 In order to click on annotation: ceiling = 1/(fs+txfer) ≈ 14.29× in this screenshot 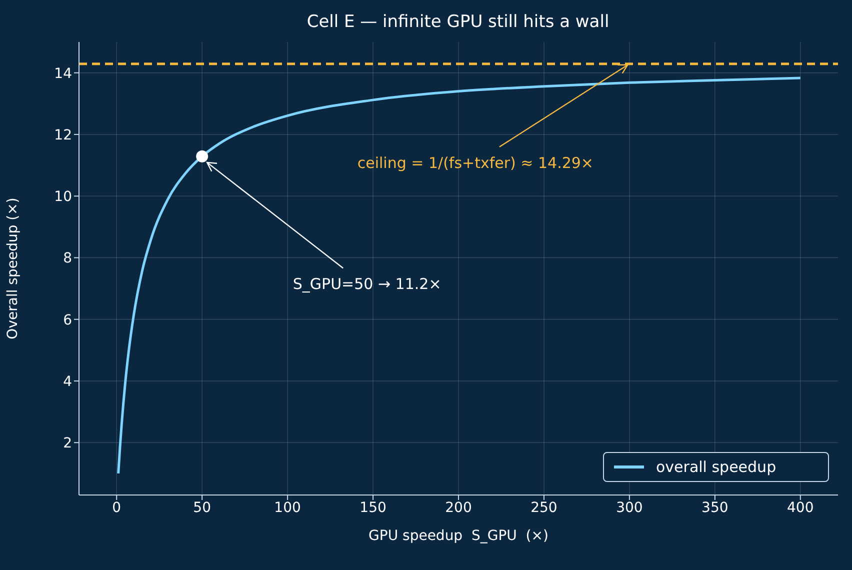, I will do `click(475, 163)`.